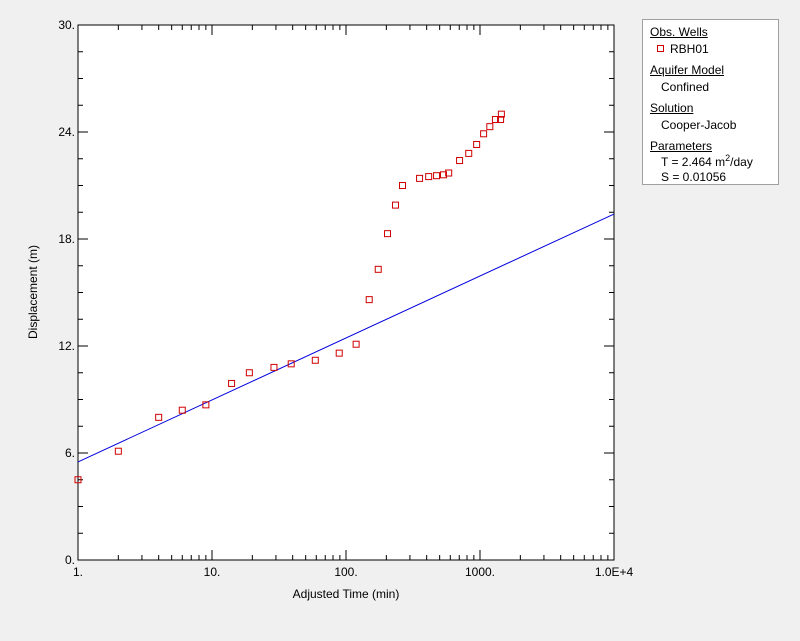 Image resolution: width=800 pixels, height=641 pixels. What do you see at coordinates (78, 572) in the screenshot?
I see `x-tick-label: 1.` at bounding box center [78, 572].